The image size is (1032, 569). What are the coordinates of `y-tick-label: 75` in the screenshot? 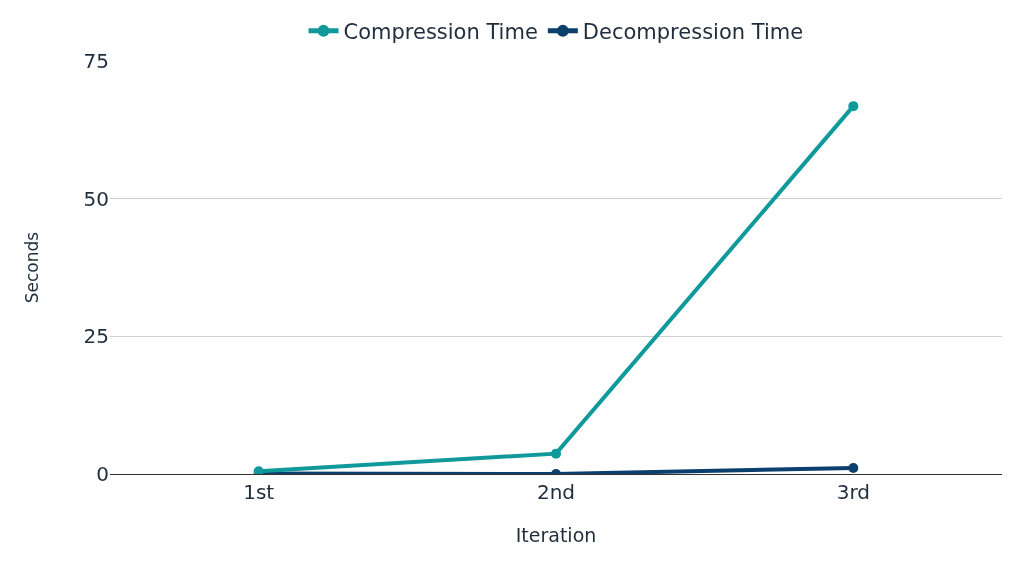 It's located at (96, 61).